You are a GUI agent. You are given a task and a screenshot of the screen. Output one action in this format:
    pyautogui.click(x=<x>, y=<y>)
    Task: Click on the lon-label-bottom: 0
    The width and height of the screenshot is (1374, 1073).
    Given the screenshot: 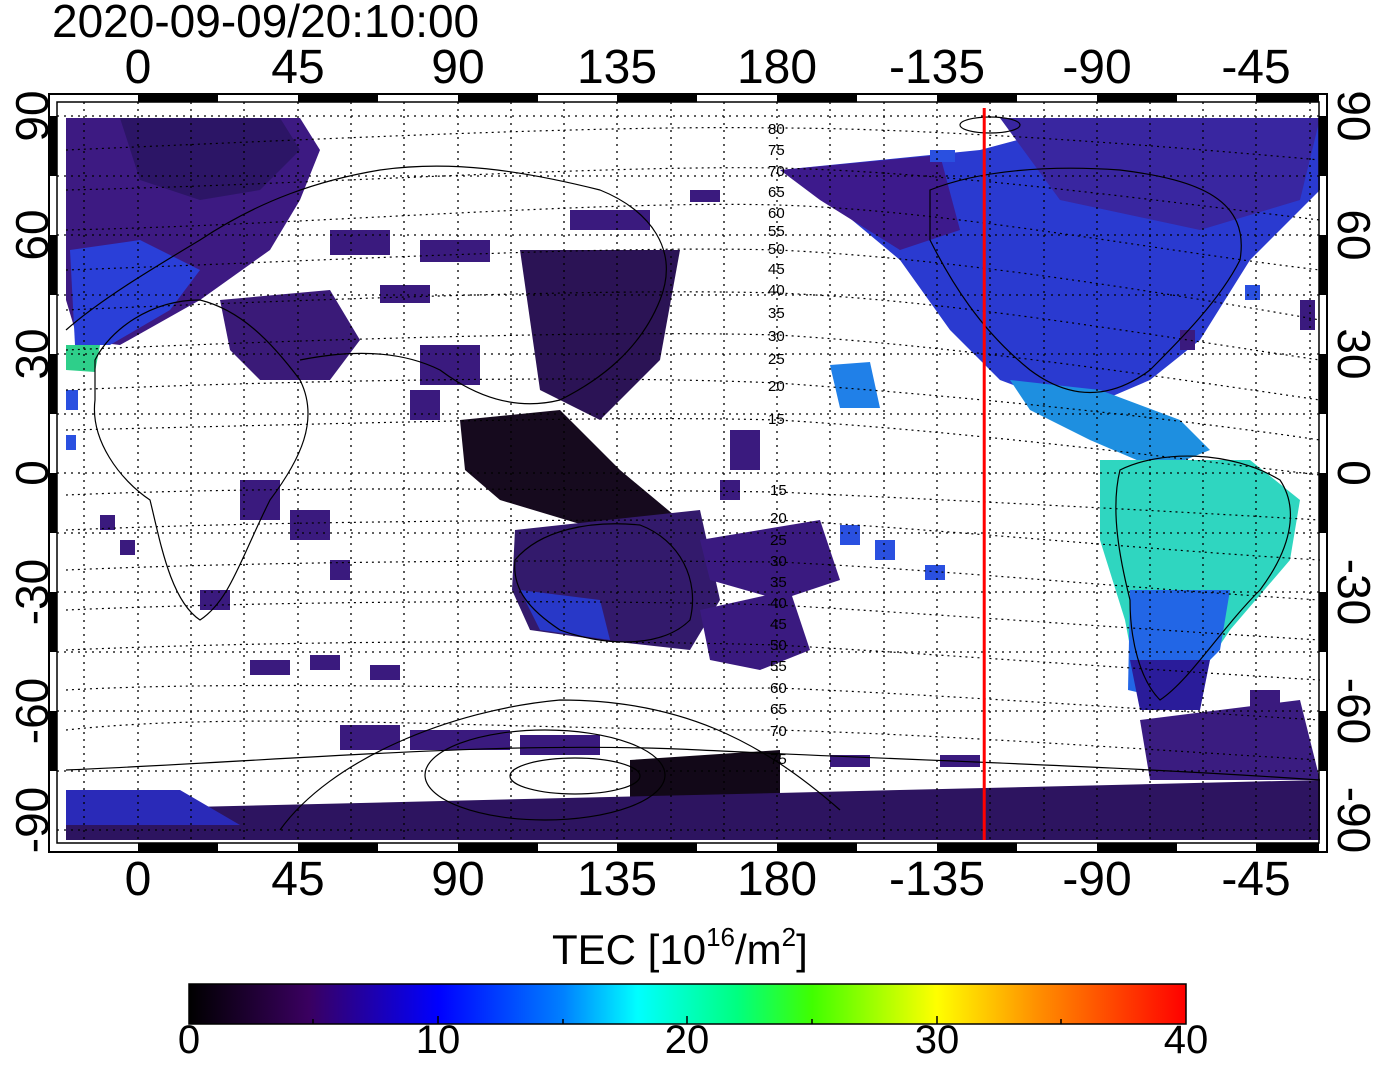 What is the action you would take?
    pyautogui.click(x=138, y=879)
    